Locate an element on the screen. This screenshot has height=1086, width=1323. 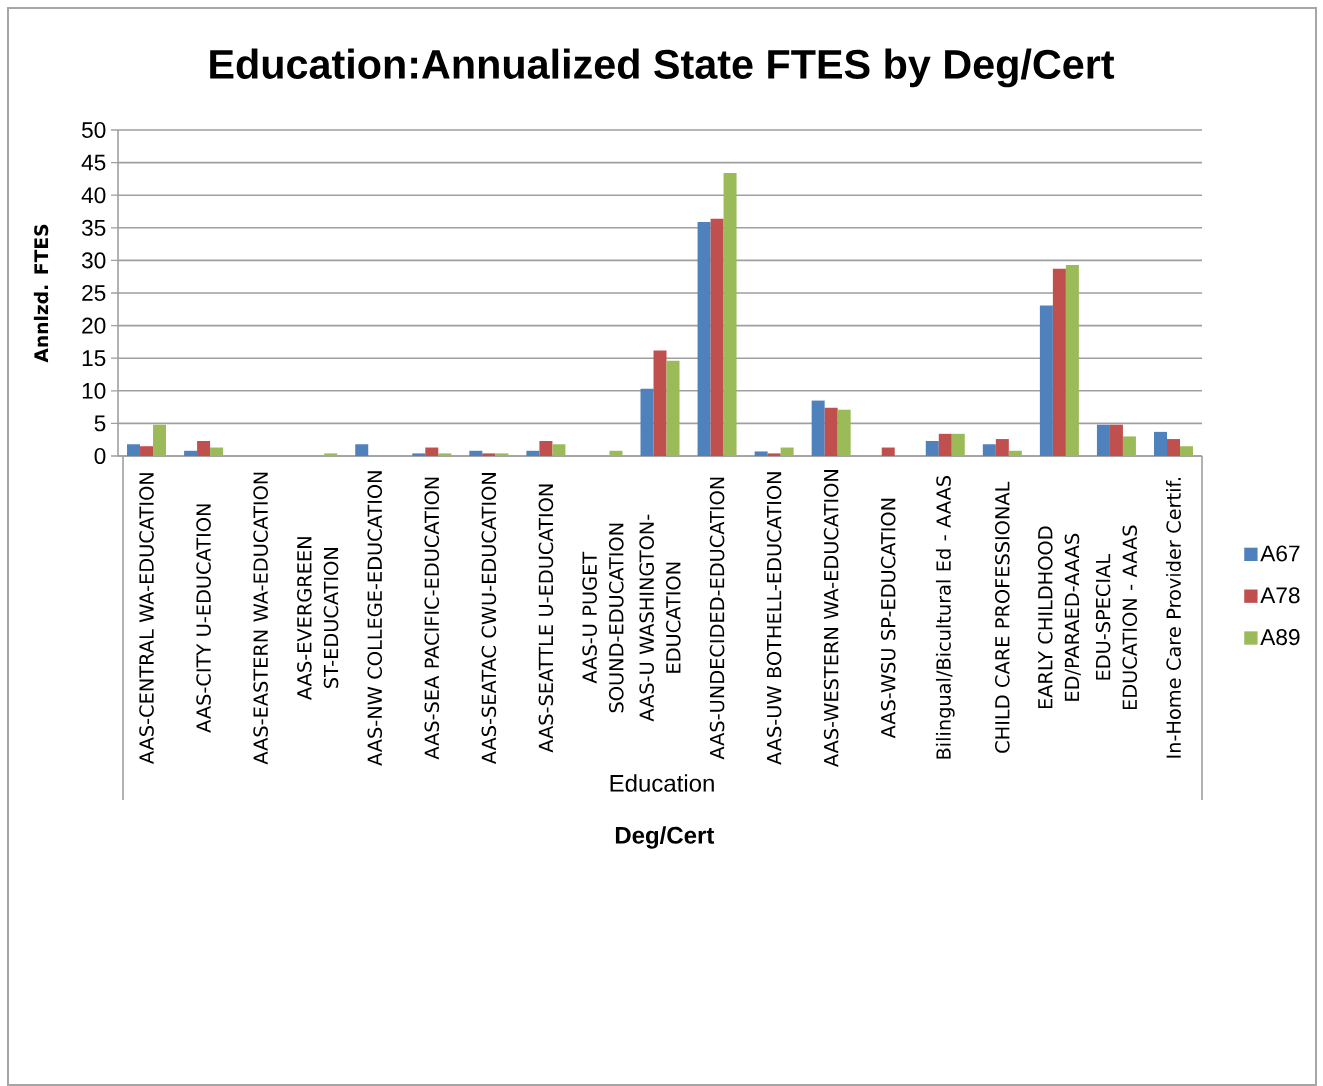
x-tick-label: AAS-SEATTLE U-EDUCATION is located at coordinates (546, 618).